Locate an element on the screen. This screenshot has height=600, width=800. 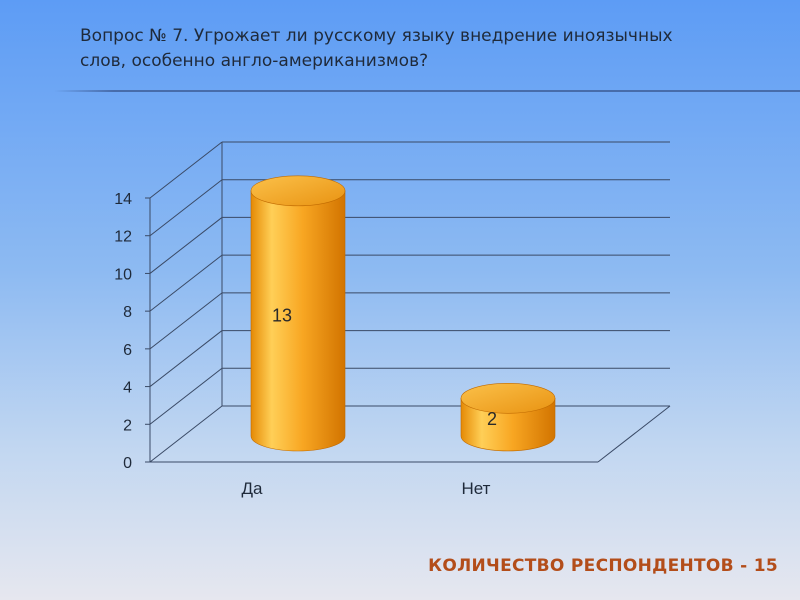
data-label: 2 is located at coordinates (492, 419).